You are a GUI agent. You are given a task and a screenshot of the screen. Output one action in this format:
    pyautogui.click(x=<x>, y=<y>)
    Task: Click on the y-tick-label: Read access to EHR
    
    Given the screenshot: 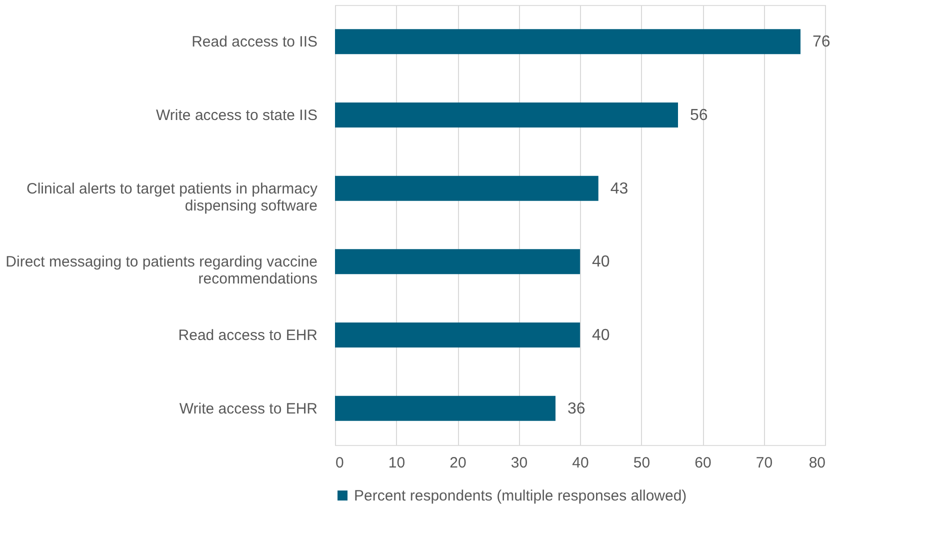 What is the action you would take?
    pyautogui.click(x=248, y=335)
    